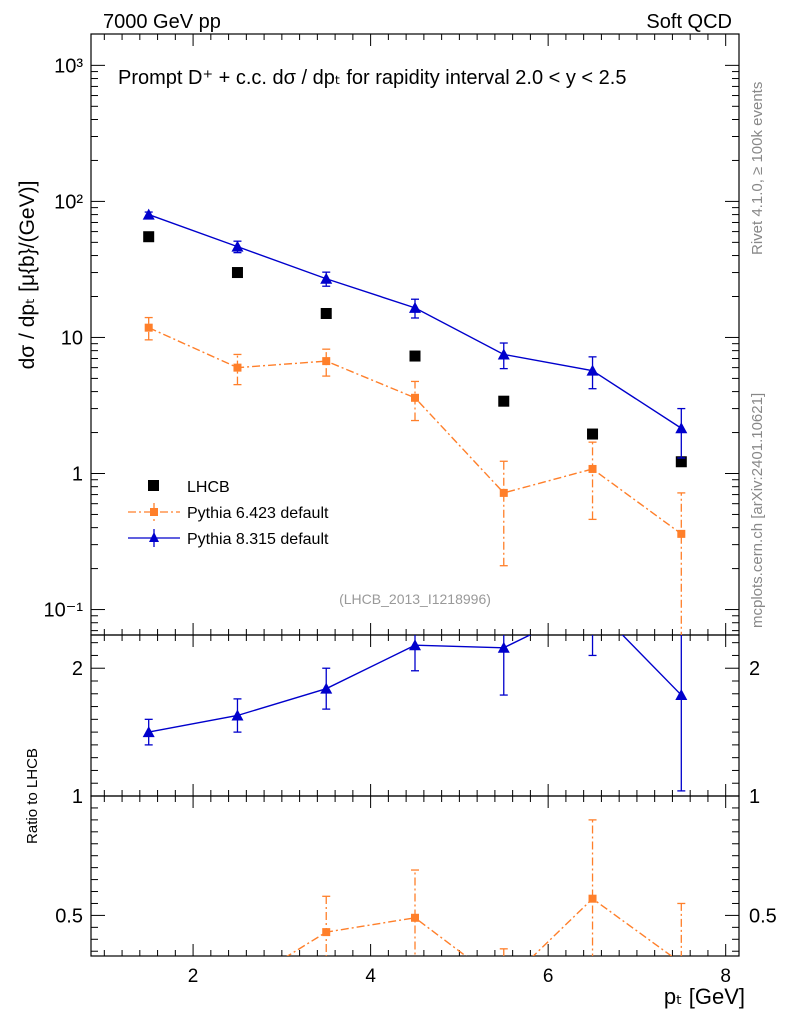 This screenshot has height=1024, width=786. I want to click on legend-label-lhcb: LHCB, so click(208, 487).